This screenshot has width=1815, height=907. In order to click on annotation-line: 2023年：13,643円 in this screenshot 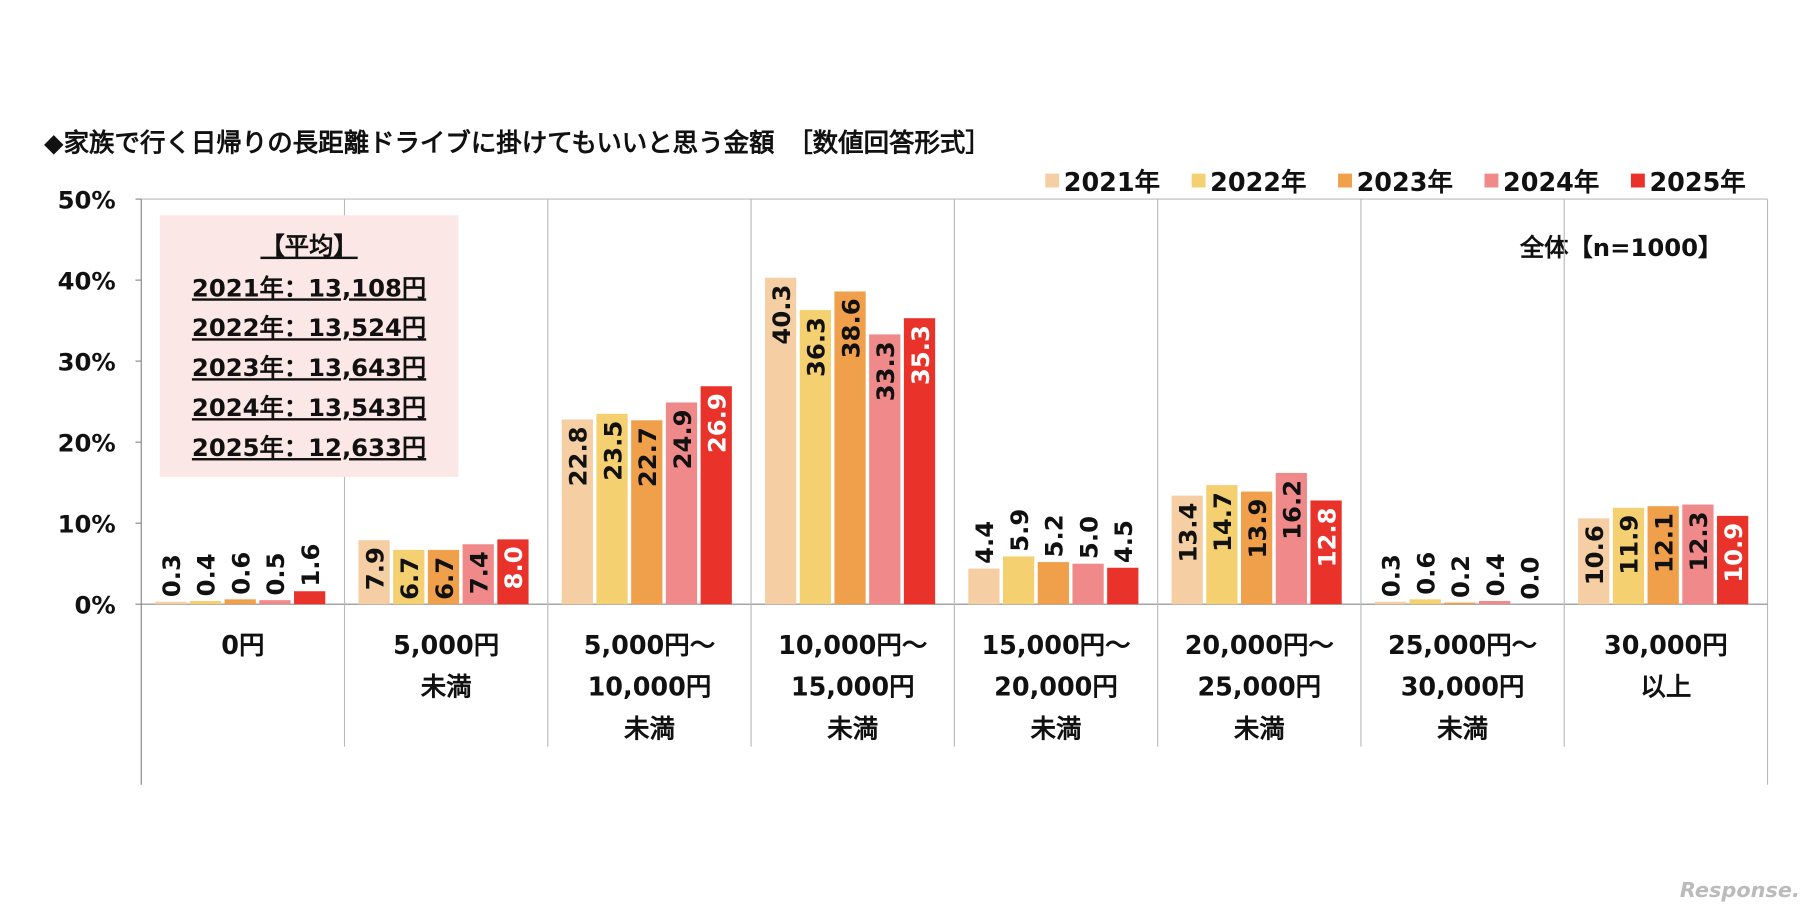, I will do `click(309, 367)`.